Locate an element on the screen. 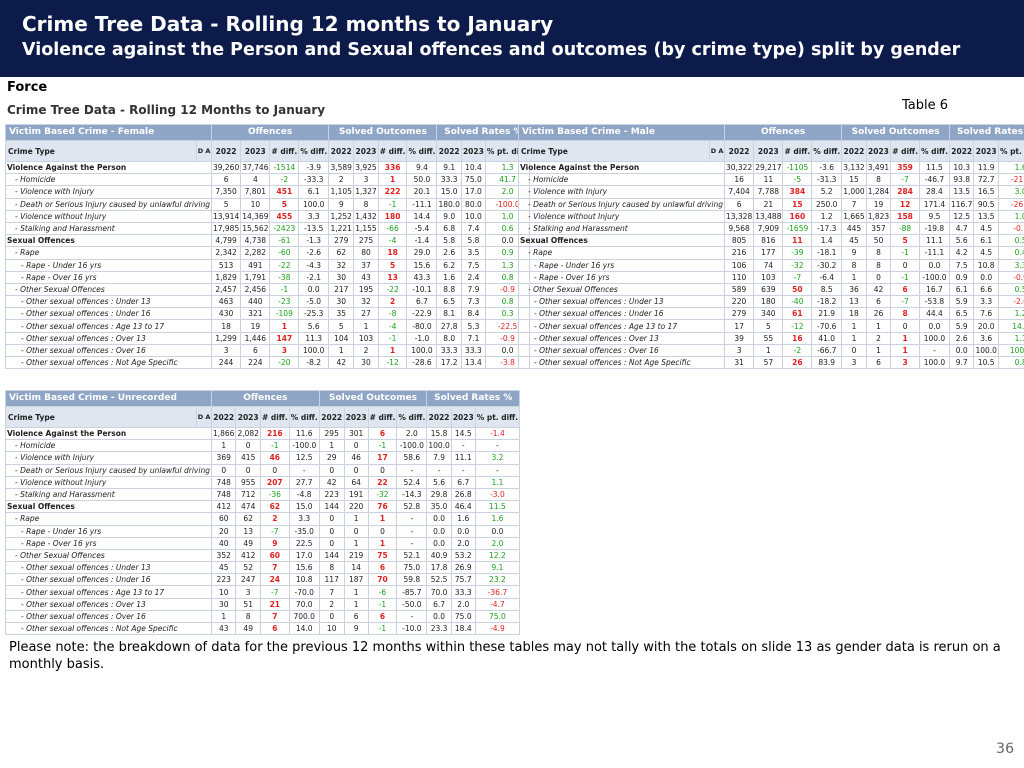  value-cell: 0.9 is located at coordinates (961, 277).